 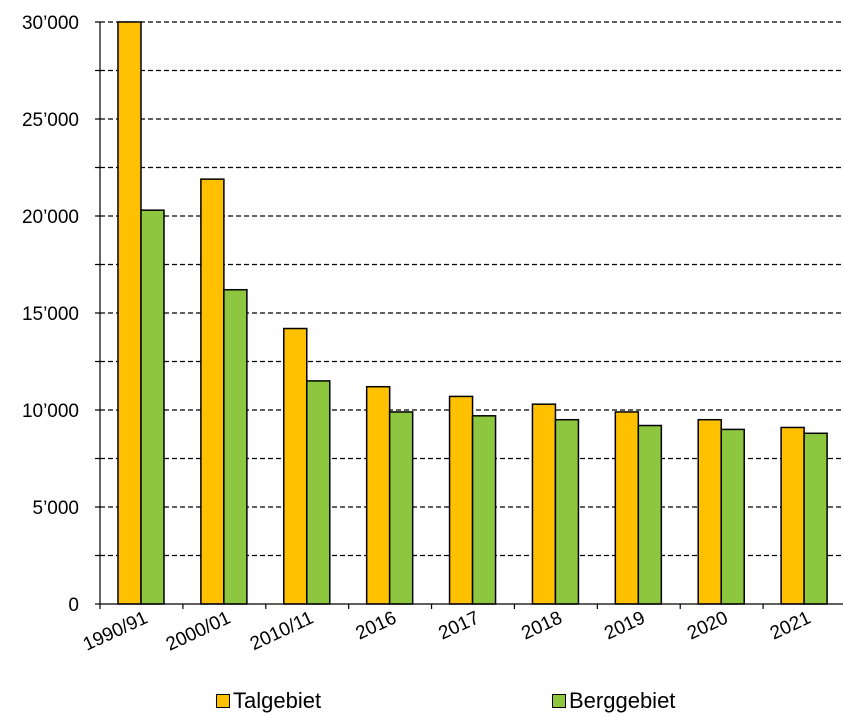 What do you see at coordinates (401, 508) in the screenshot?
I see `bar-berggebiet-2016` at bounding box center [401, 508].